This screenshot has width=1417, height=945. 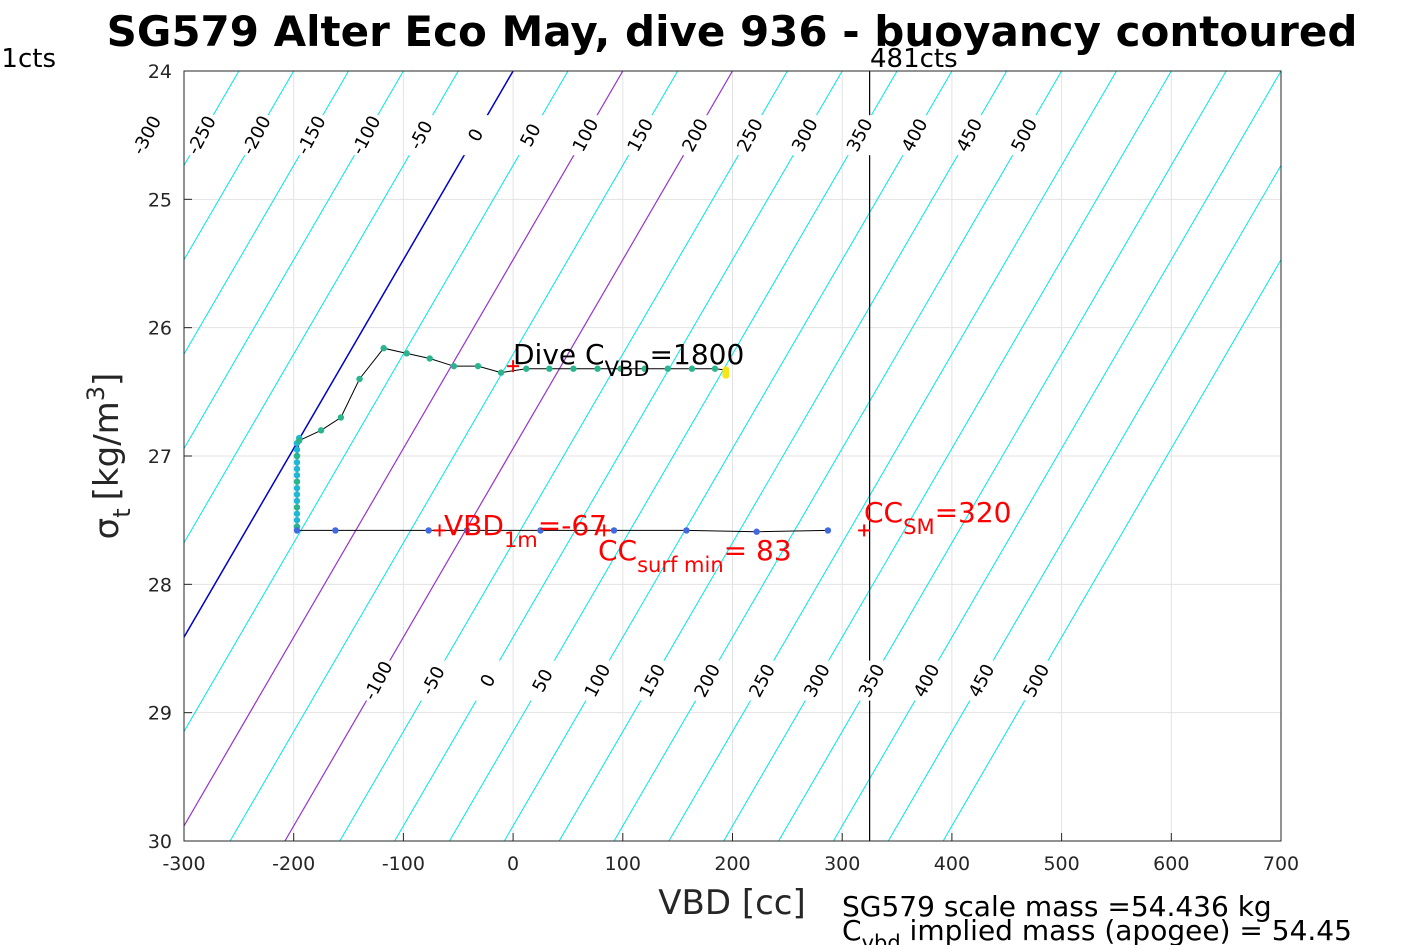 I want to click on x-tick-label: 600, so click(x=1171, y=864).